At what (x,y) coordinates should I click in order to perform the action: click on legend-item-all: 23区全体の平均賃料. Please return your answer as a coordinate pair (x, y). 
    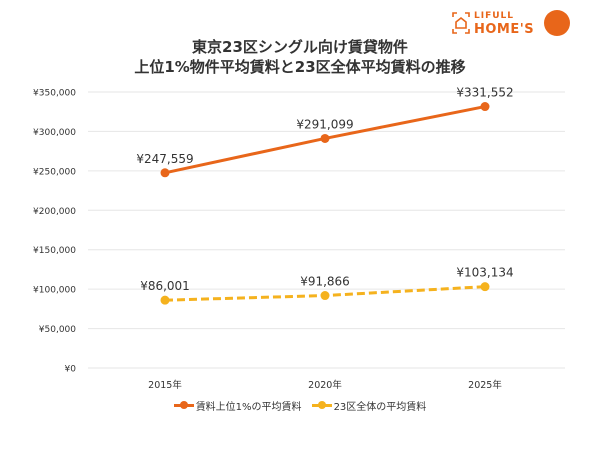
    Looking at the image, I should click on (369, 405).